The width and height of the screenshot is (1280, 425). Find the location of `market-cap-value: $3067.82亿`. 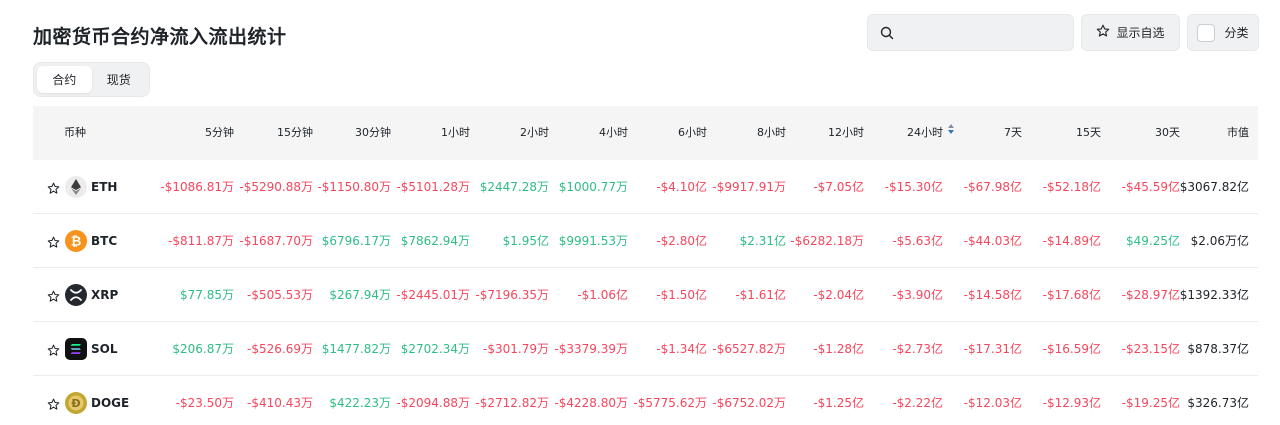

market-cap-value: $3067.82亿 is located at coordinates (1214, 187).